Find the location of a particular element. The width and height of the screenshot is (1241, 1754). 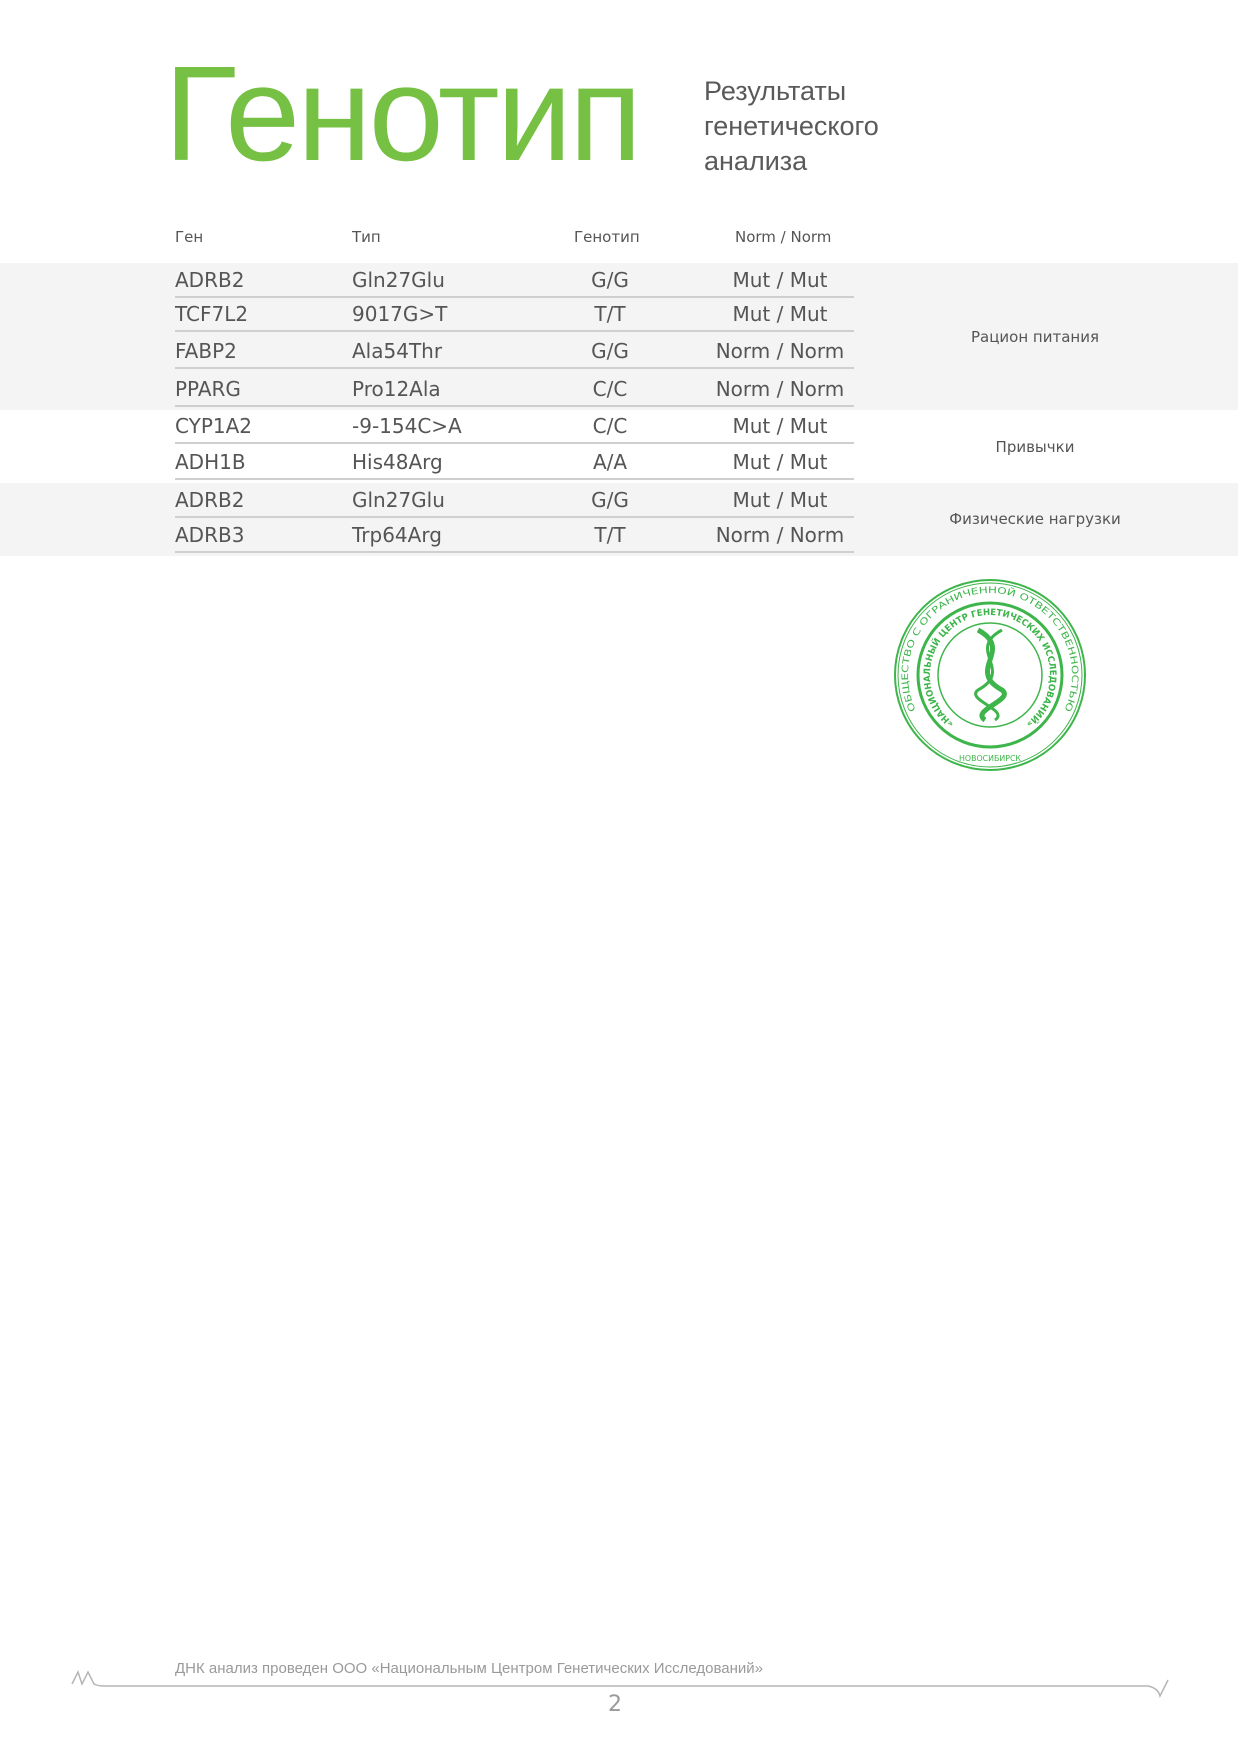

cell-type: Trp64Arg is located at coordinates (397, 535).